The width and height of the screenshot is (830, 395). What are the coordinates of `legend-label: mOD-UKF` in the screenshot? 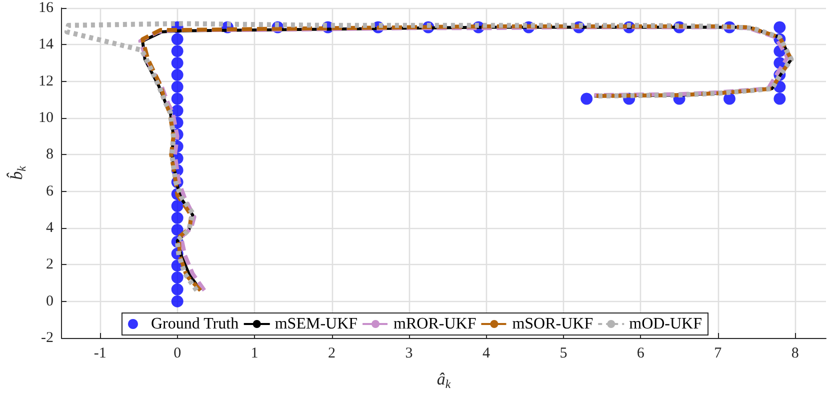 It's located at (665, 324).